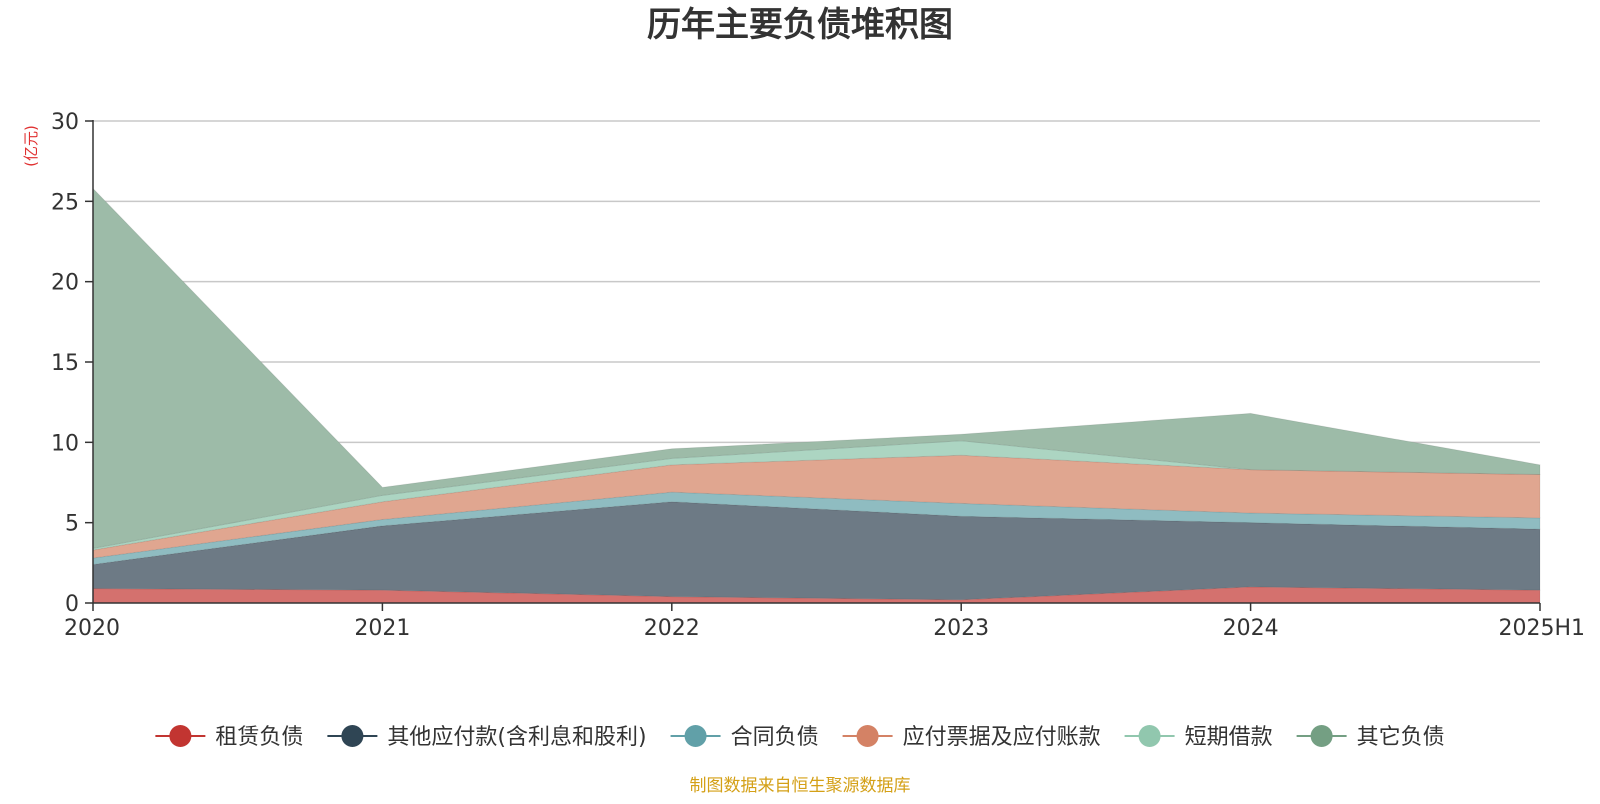 The width and height of the screenshot is (1600, 804). What do you see at coordinates (382, 628) in the screenshot?
I see `x-tick-label: 2021` at bounding box center [382, 628].